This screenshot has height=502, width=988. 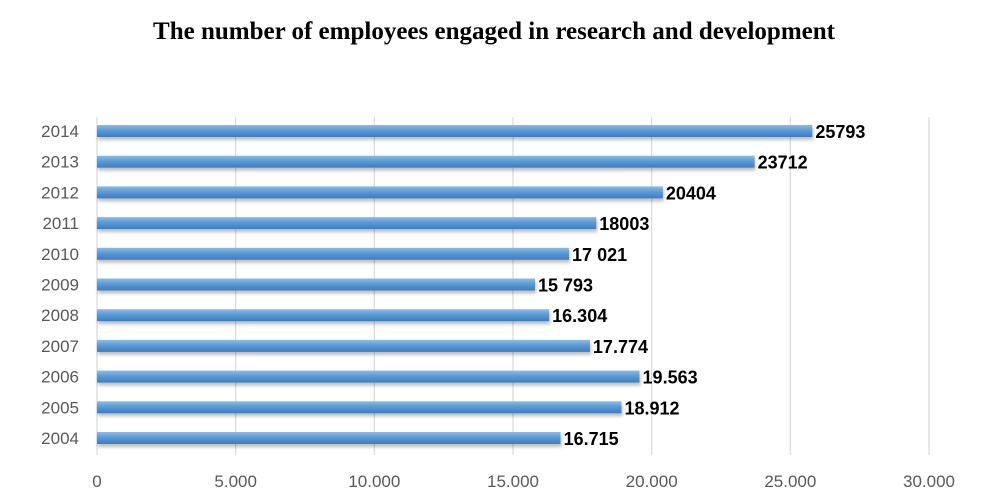 What do you see at coordinates (60, 315) in the screenshot?
I see `y-tick-label: 2008` at bounding box center [60, 315].